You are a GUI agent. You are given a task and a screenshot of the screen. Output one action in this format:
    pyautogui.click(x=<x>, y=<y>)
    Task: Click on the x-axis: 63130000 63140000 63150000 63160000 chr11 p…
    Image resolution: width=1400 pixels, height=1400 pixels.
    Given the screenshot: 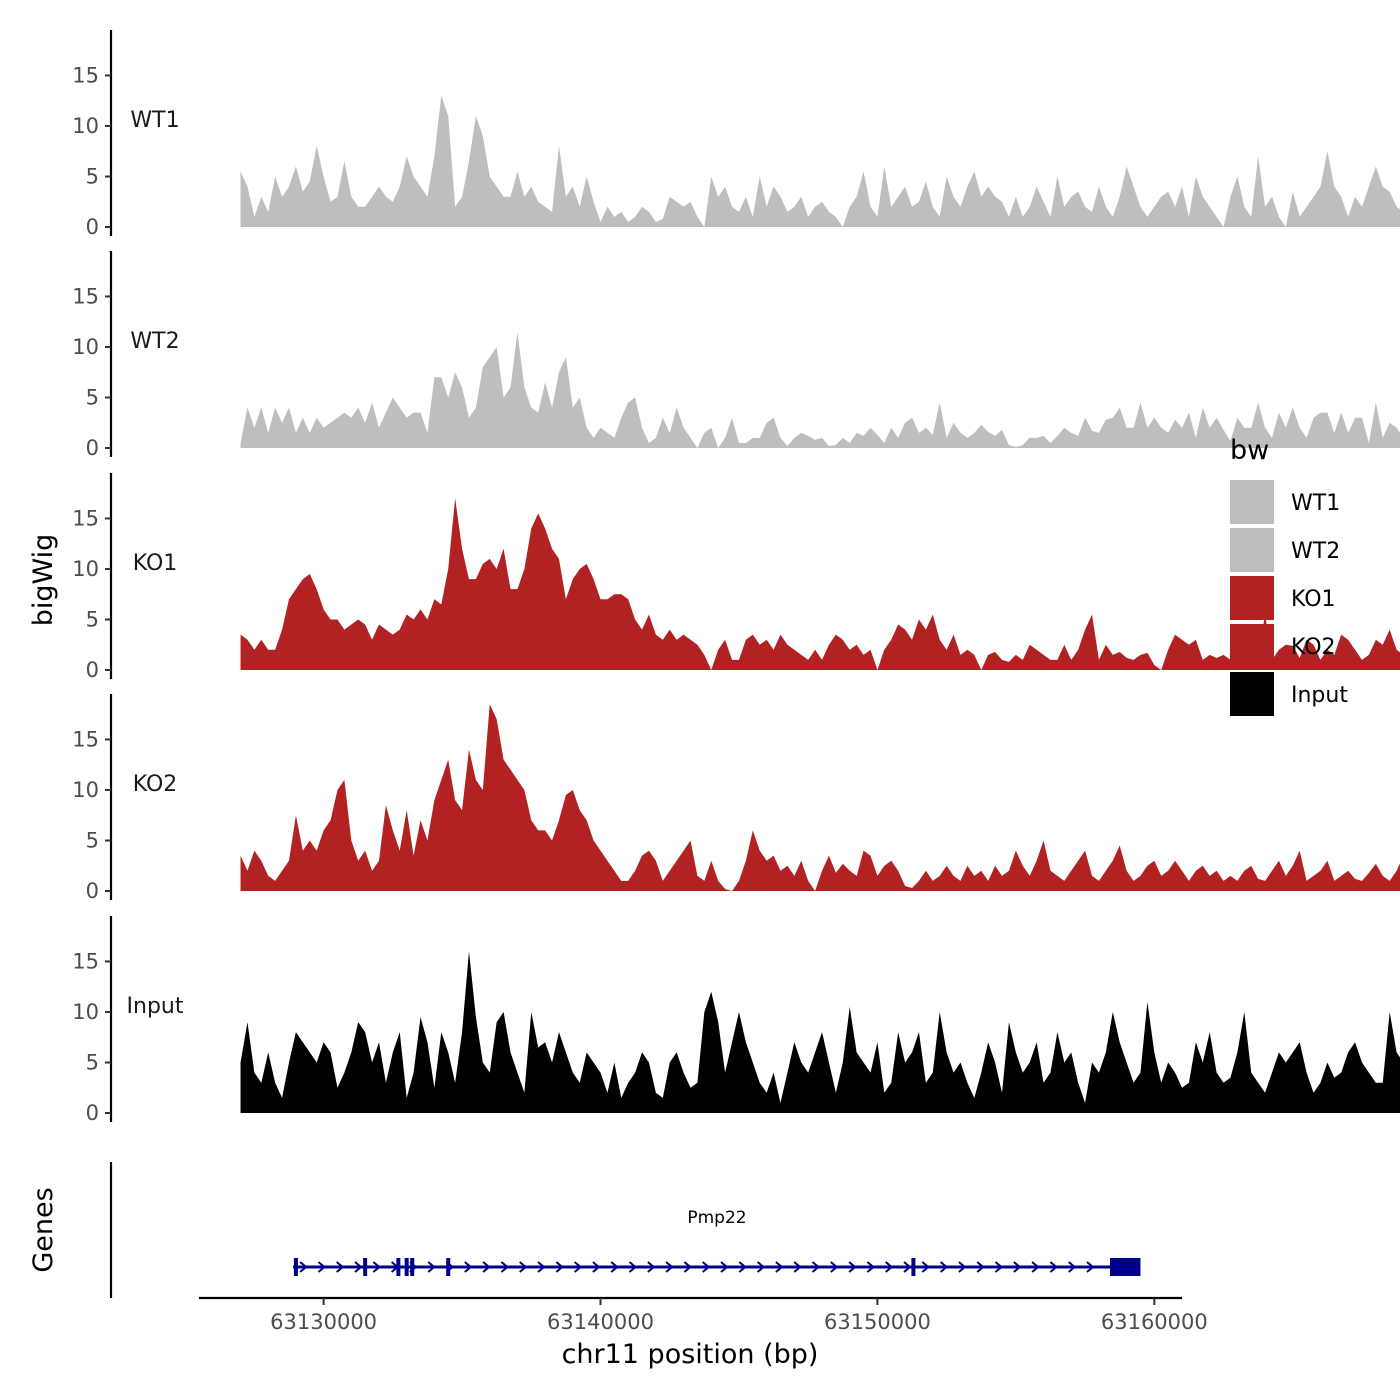 What is the action you would take?
    pyautogui.click(x=703, y=1333)
    